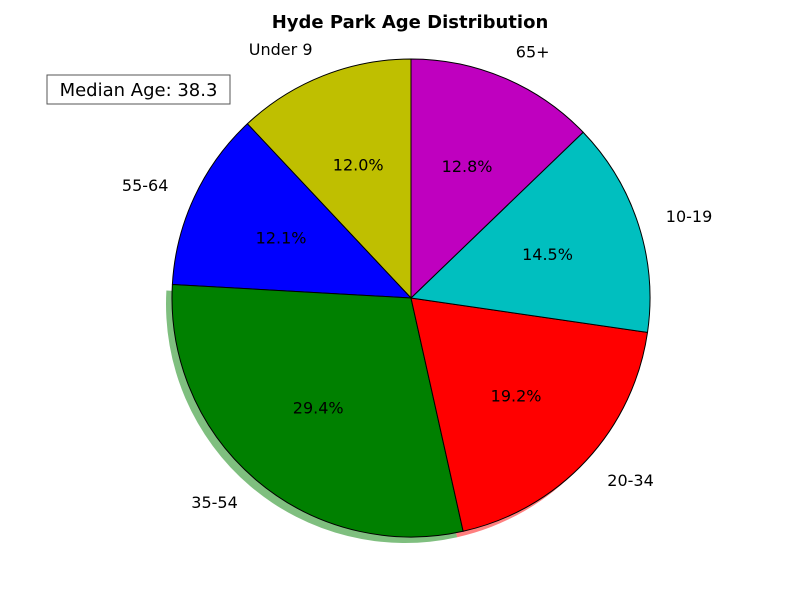 This screenshot has width=800, height=600. I want to click on slice-label-65plus: 65+, so click(533, 52).